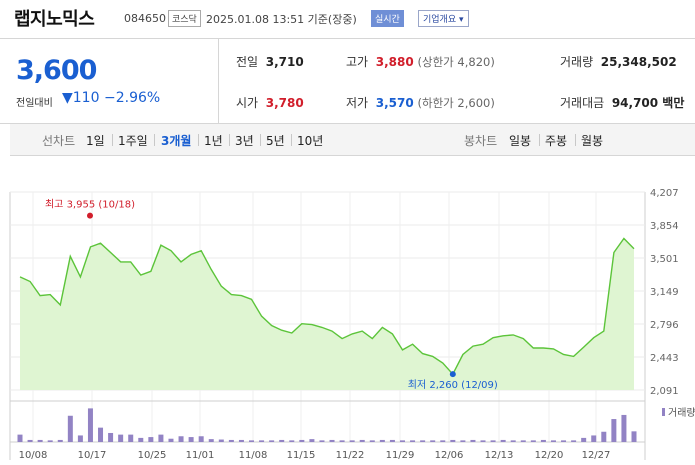  I want to click on low-annotation: 최저 2,260 (12/09), so click(453, 385).